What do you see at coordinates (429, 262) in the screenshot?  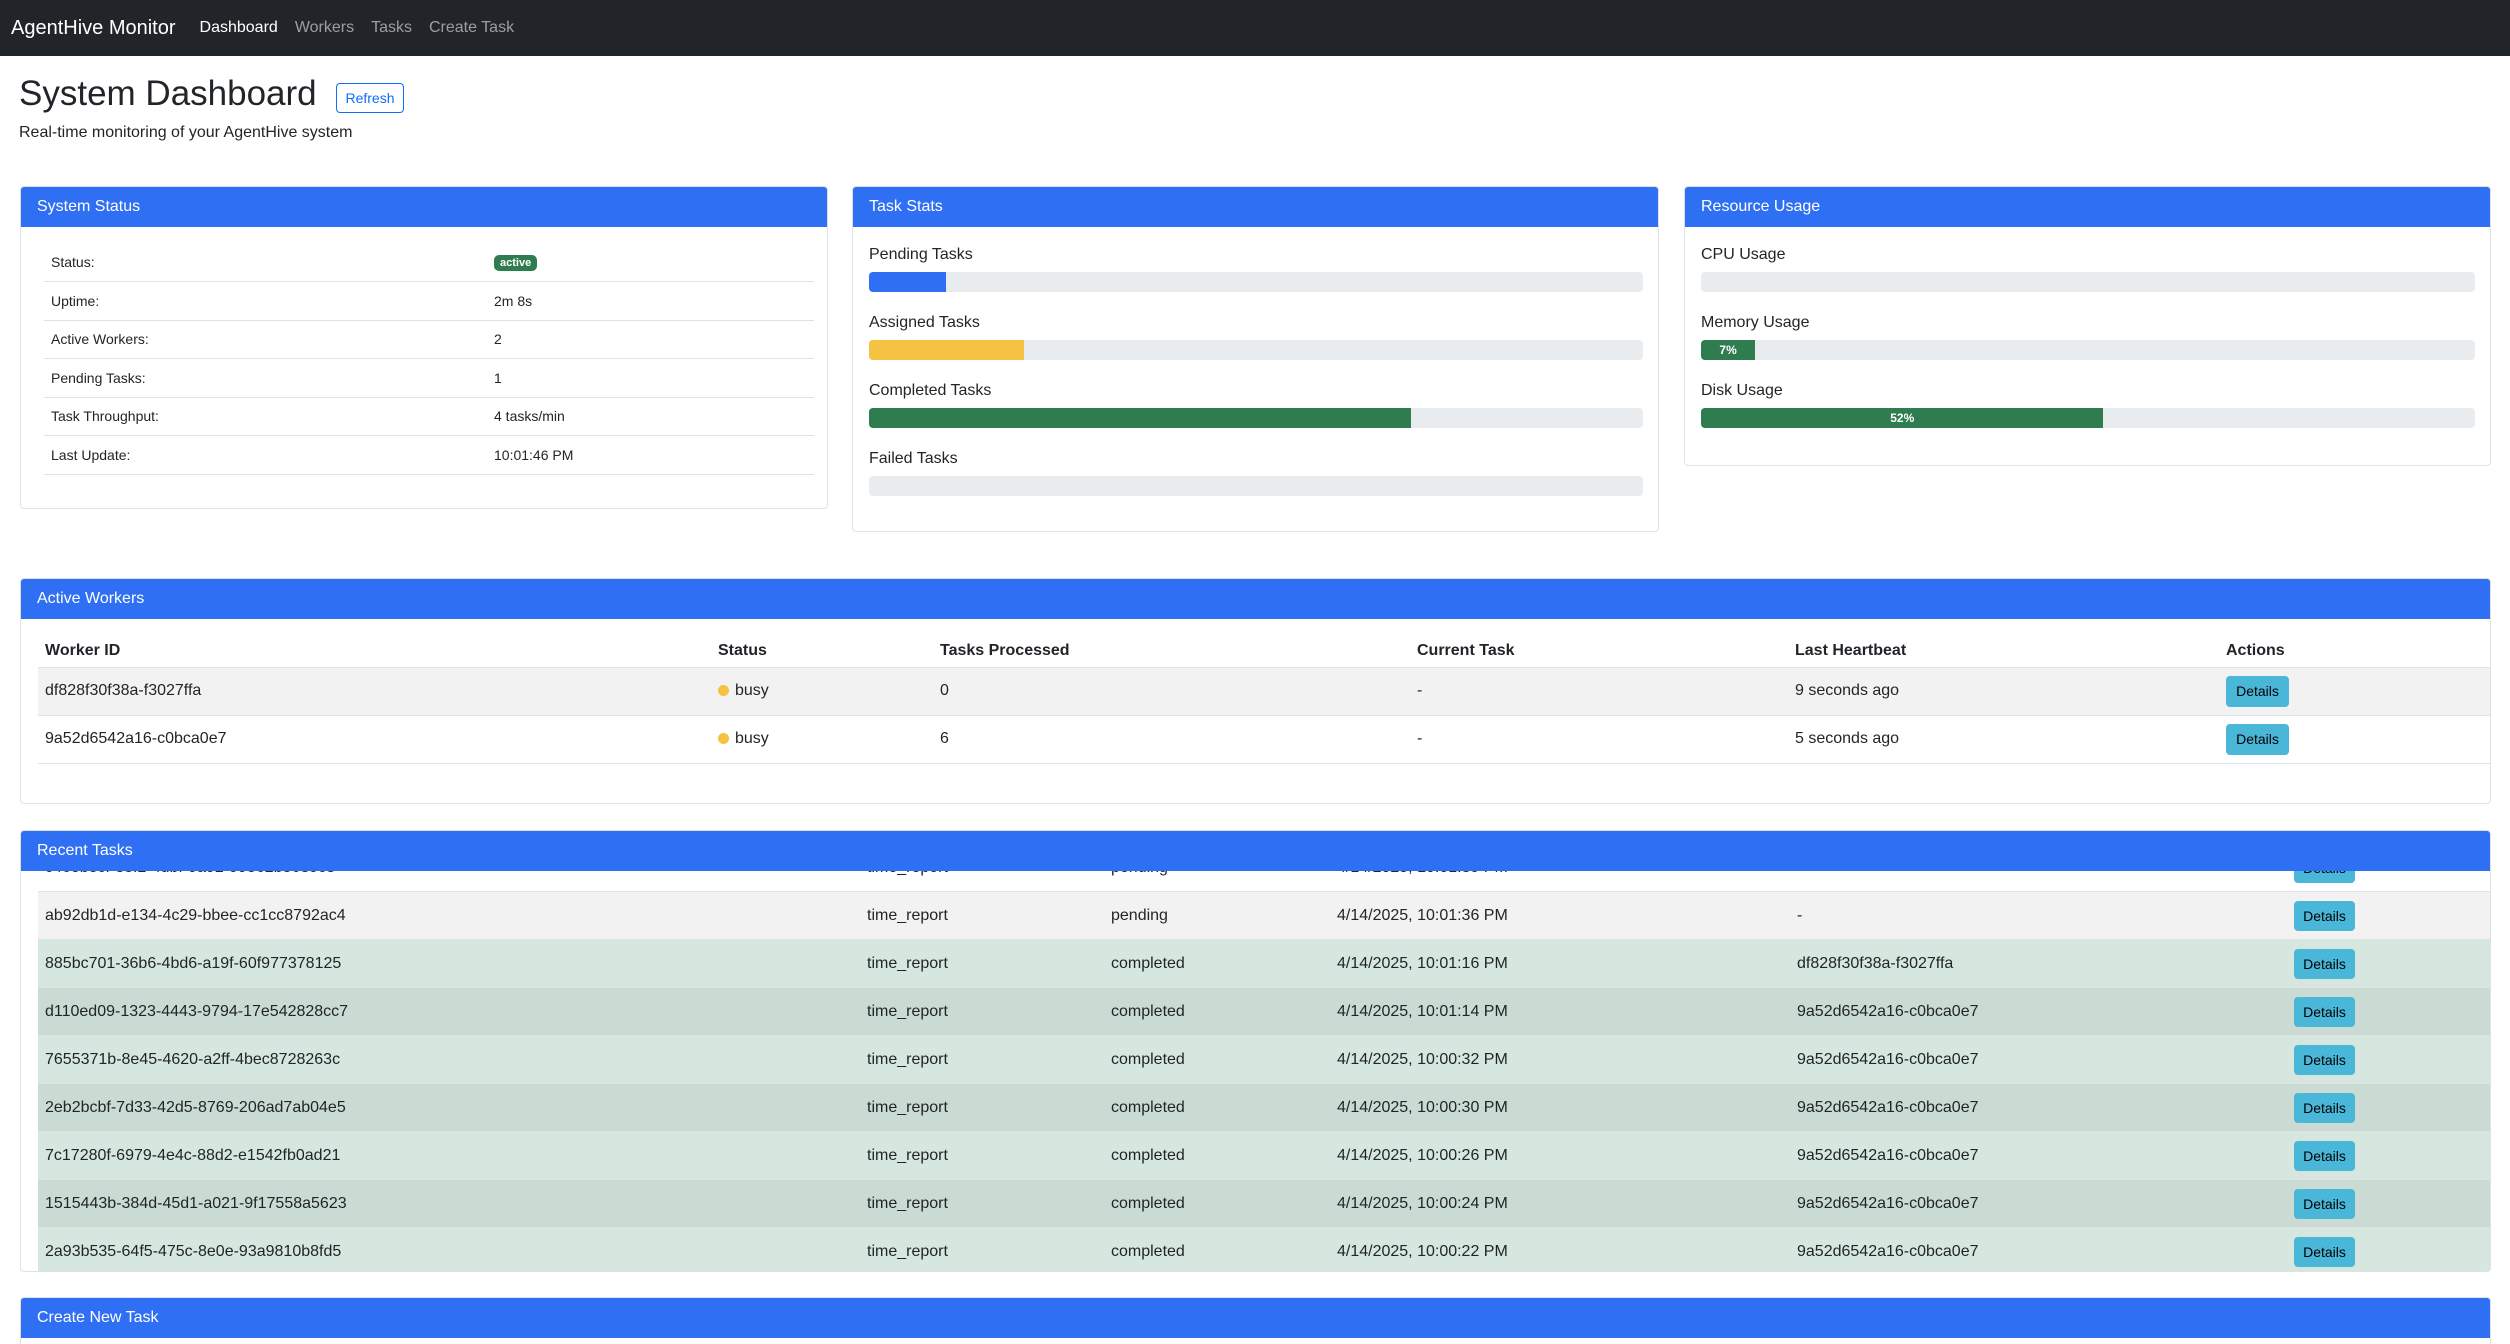 I see `status-row-status: Status: active` at bounding box center [429, 262].